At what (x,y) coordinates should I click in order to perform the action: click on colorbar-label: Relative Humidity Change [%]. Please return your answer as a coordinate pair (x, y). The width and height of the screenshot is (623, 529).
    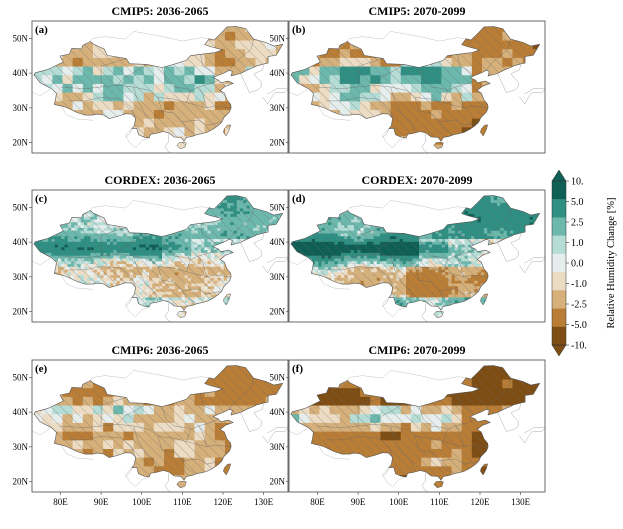
    Looking at the image, I should click on (611, 263).